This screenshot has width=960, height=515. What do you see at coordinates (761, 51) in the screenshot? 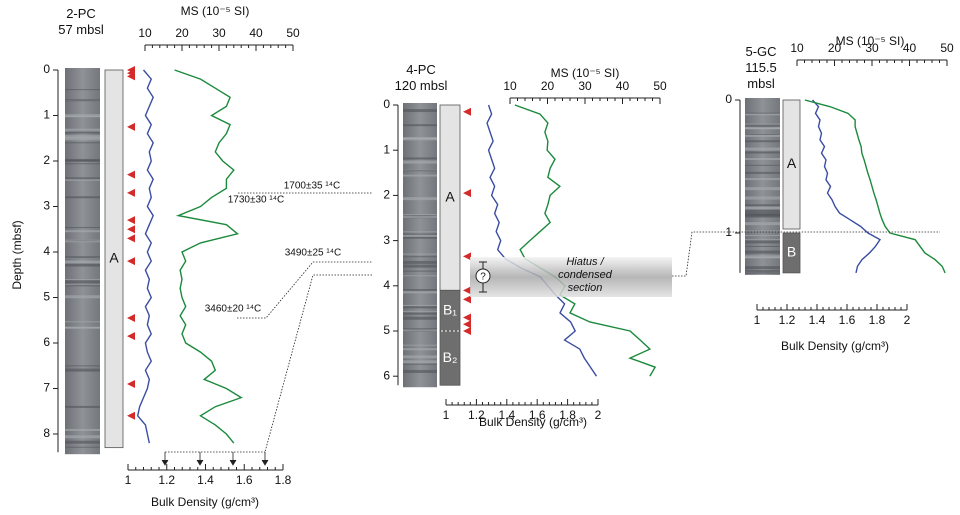
I see `panel-title: 5-GC` at bounding box center [761, 51].